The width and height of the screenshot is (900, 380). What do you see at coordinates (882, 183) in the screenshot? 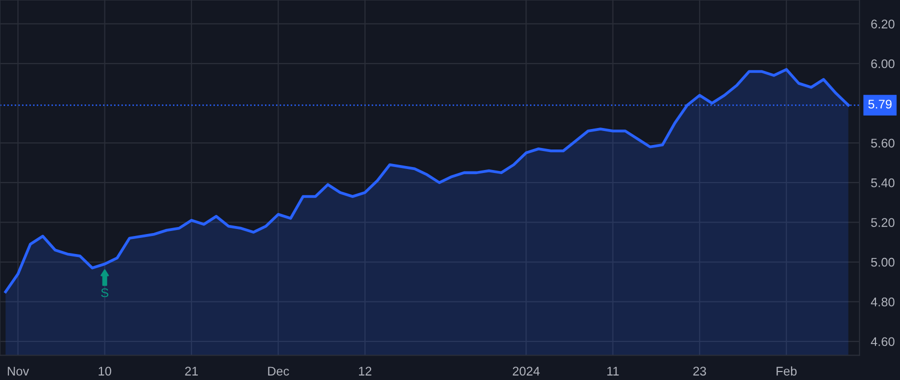
I see `y-tick-label: 5.40` at bounding box center [882, 183].